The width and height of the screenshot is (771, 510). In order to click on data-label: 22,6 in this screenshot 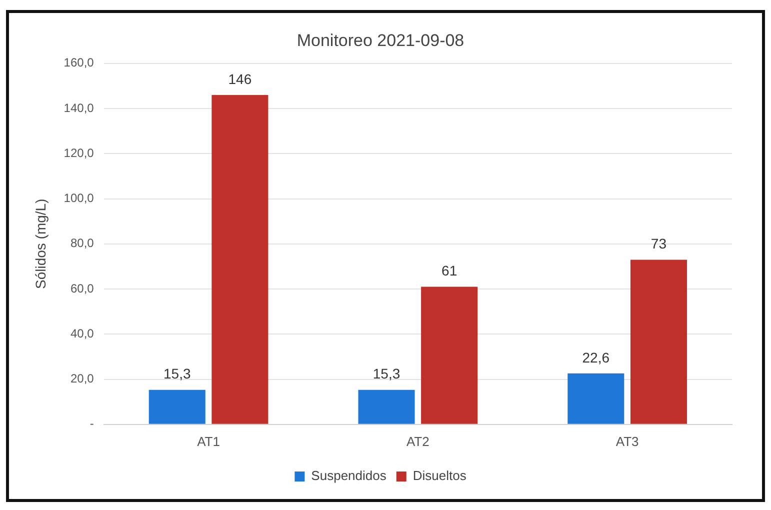, I will do `click(596, 357)`.